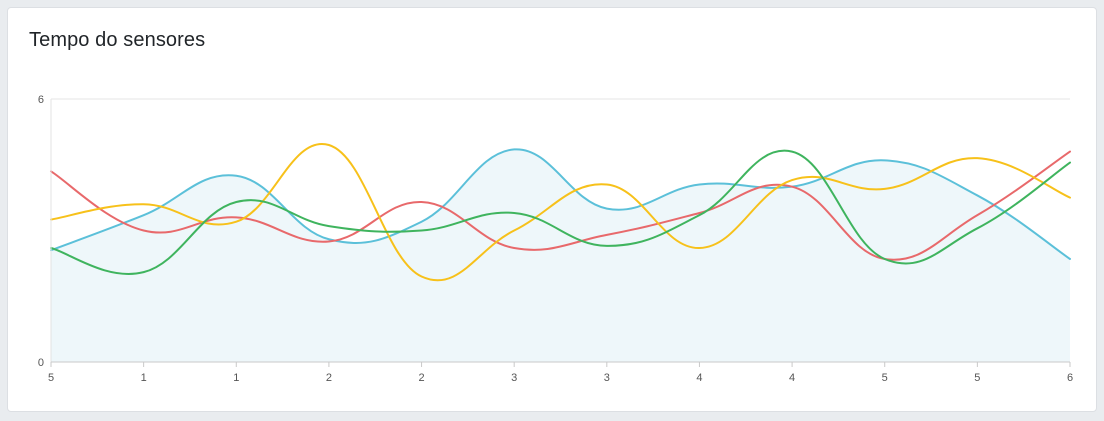  I want to click on card-title: Tempo do sensores, so click(117, 40).